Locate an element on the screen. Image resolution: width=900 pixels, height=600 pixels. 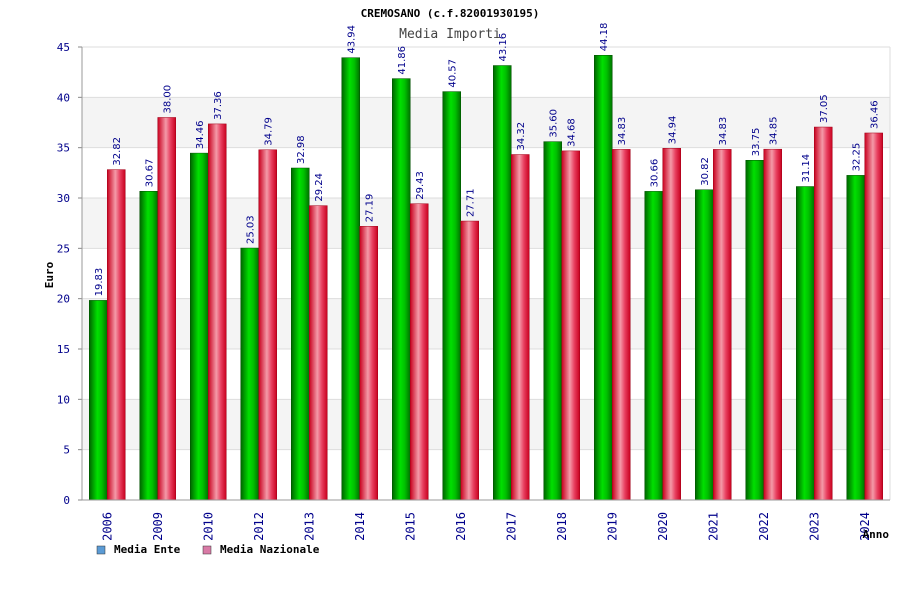
y-tick-label: 0 is located at coordinates (66, 500).